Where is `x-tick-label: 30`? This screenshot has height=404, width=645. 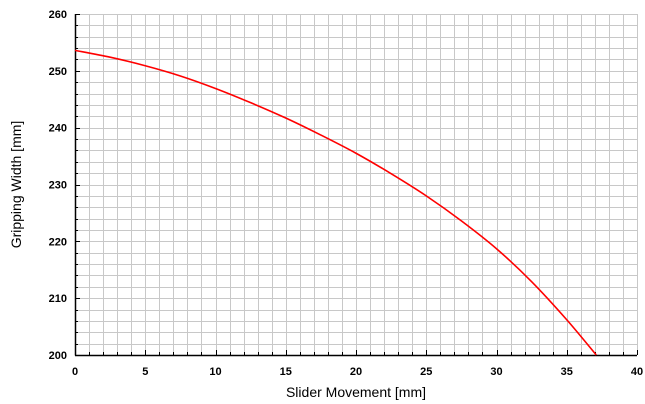
x-tick-label: 30 is located at coordinates (496, 372).